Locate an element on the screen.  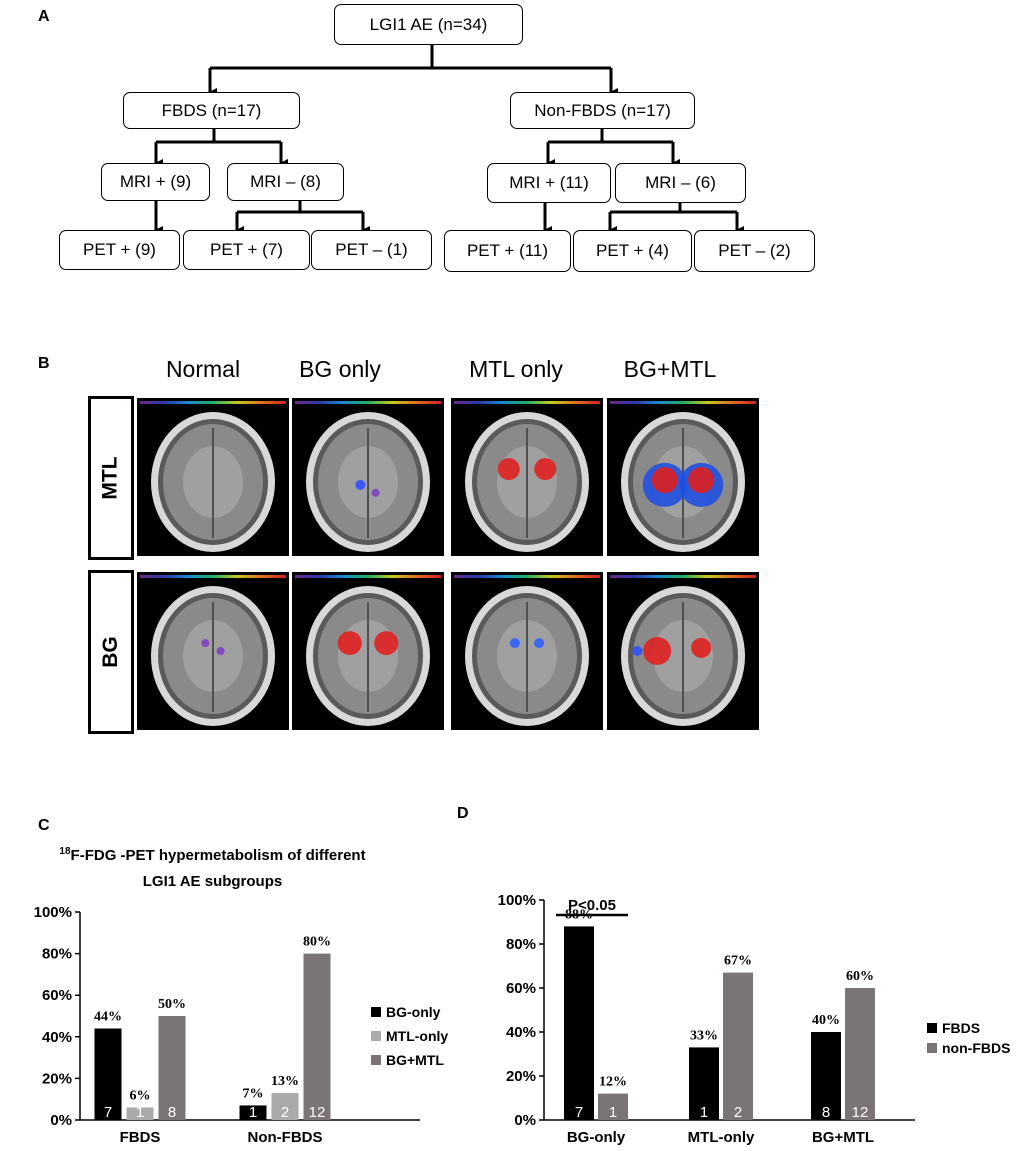
legend-label: BG+MTL is located at coordinates (415, 1060).